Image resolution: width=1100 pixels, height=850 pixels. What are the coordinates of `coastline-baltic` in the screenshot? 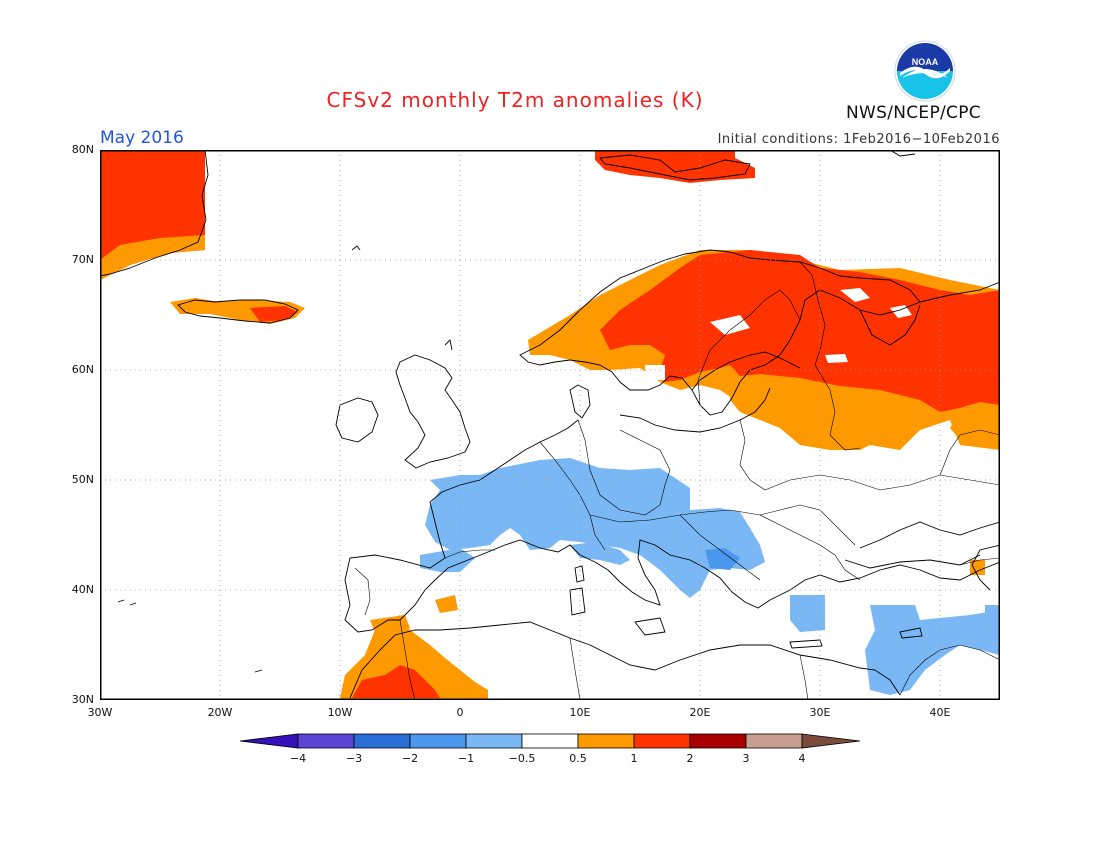 It's located at (695, 410).